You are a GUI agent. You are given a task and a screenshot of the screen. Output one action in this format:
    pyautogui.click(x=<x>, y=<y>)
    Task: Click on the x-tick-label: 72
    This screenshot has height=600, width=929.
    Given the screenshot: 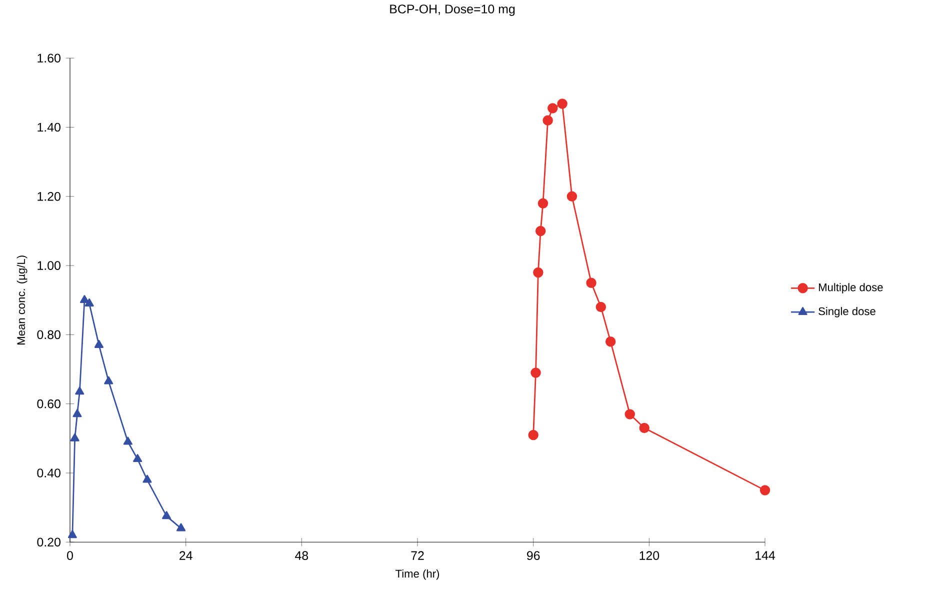 What is the action you would take?
    pyautogui.click(x=417, y=555)
    